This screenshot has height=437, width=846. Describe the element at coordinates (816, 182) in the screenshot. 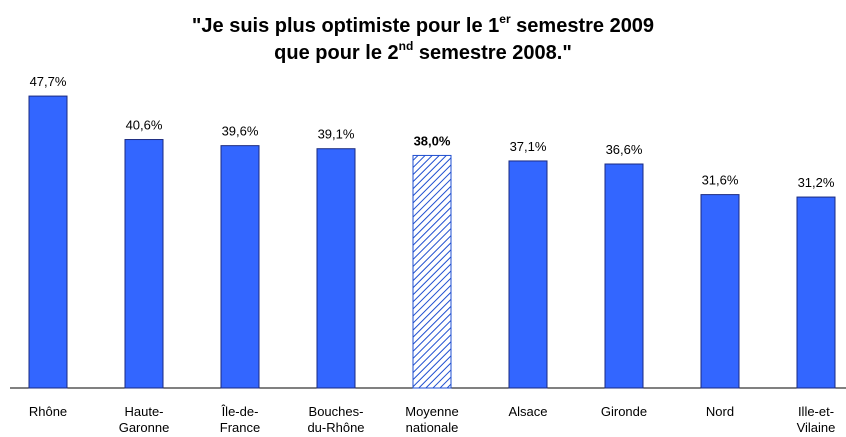

I see `value-label: 31,2%` at that location.